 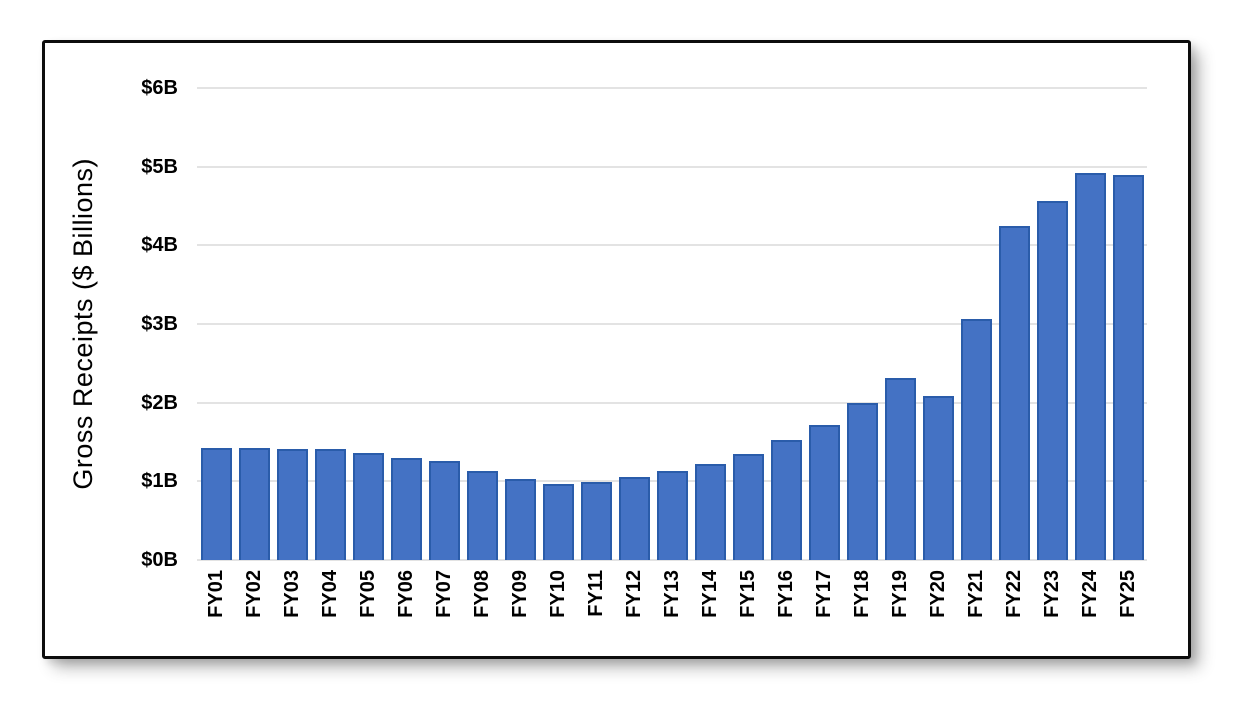 What do you see at coordinates (899, 594) in the screenshot?
I see `x-tick-label: FY19` at bounding box center [899, 594].